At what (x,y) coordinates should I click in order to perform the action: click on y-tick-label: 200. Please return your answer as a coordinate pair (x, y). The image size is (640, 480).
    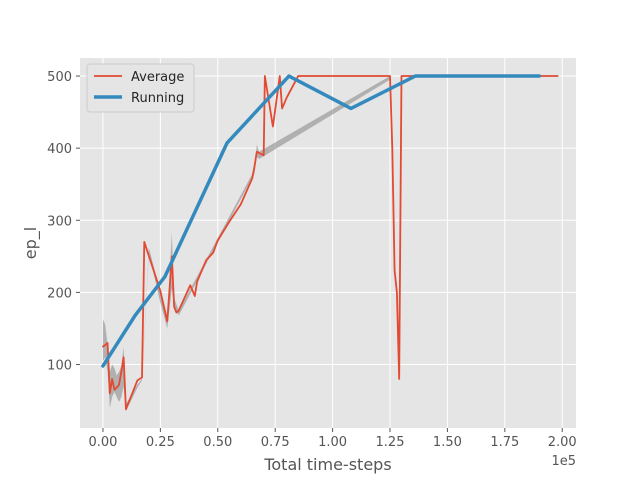
    Looking at the image, I should click on (59, 293).